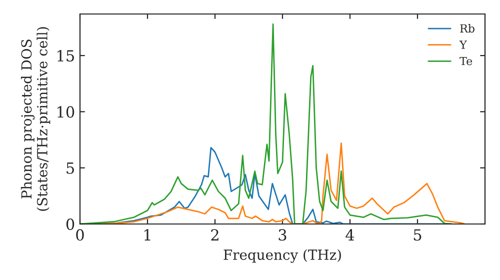 This screenshot has width=500, height=280. Describe the element at coordinates (282, 256) in the screenshot. I see `x-axis-title: Frequency (THz)` at that location.